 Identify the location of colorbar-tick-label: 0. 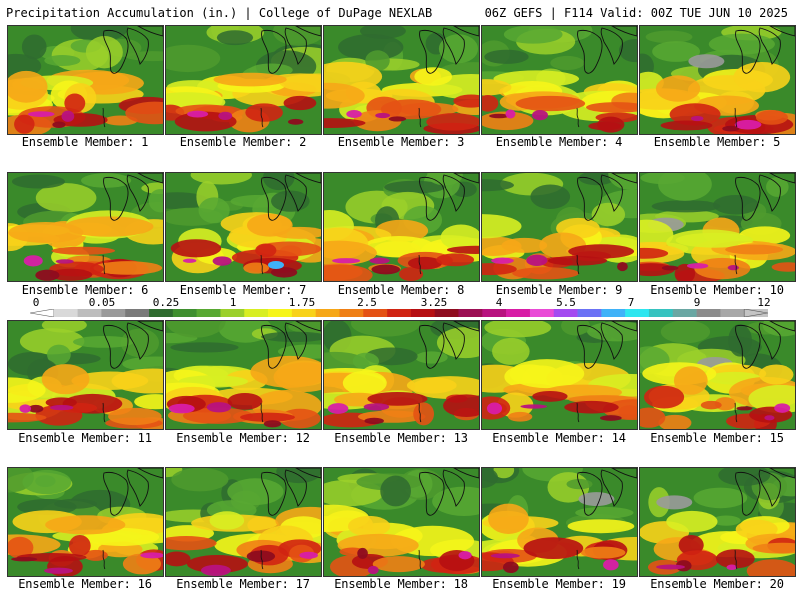
(36, 302).